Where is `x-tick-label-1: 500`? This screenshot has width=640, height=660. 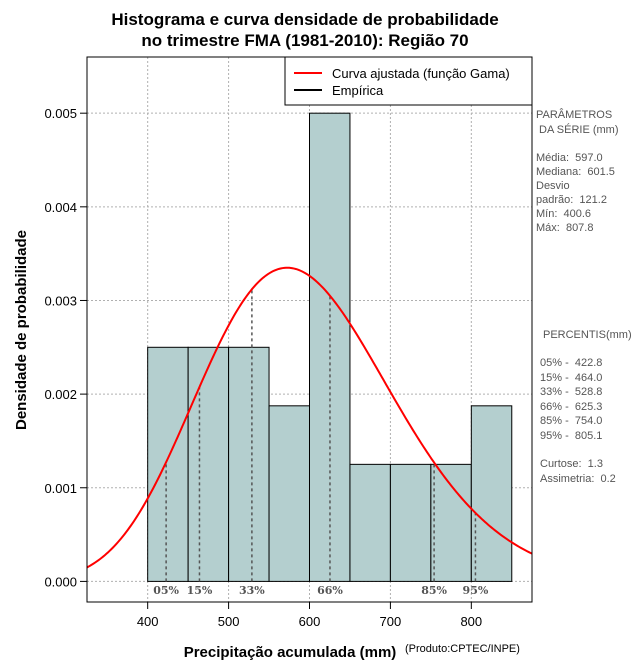 x-tick-label-1: 500 is located at coordinates (229, 621).